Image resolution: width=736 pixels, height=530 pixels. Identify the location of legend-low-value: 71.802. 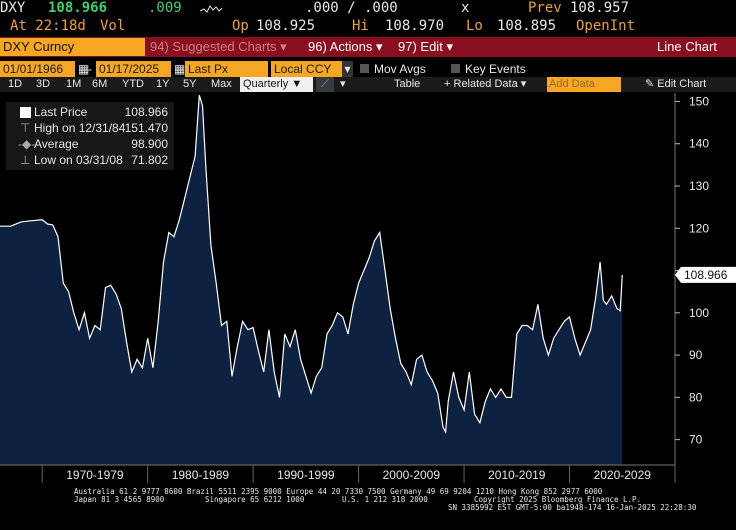
(149, 160).